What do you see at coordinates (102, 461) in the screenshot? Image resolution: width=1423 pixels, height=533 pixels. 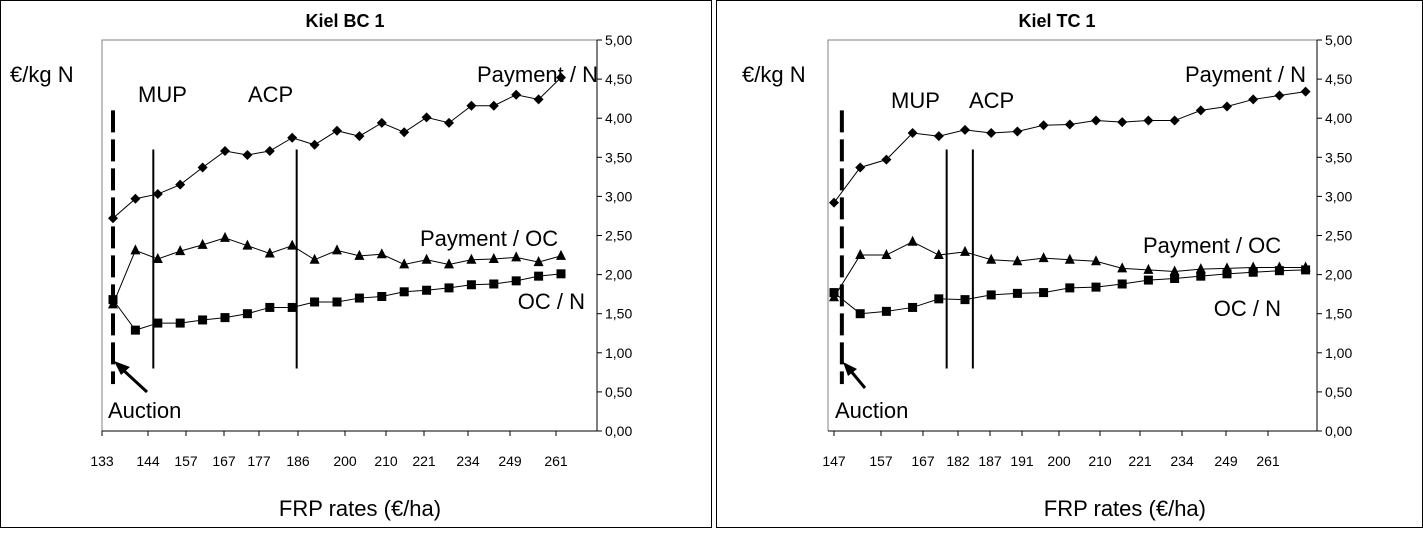 I see `x-tick-label: 133` at bounding box center [102, 461].